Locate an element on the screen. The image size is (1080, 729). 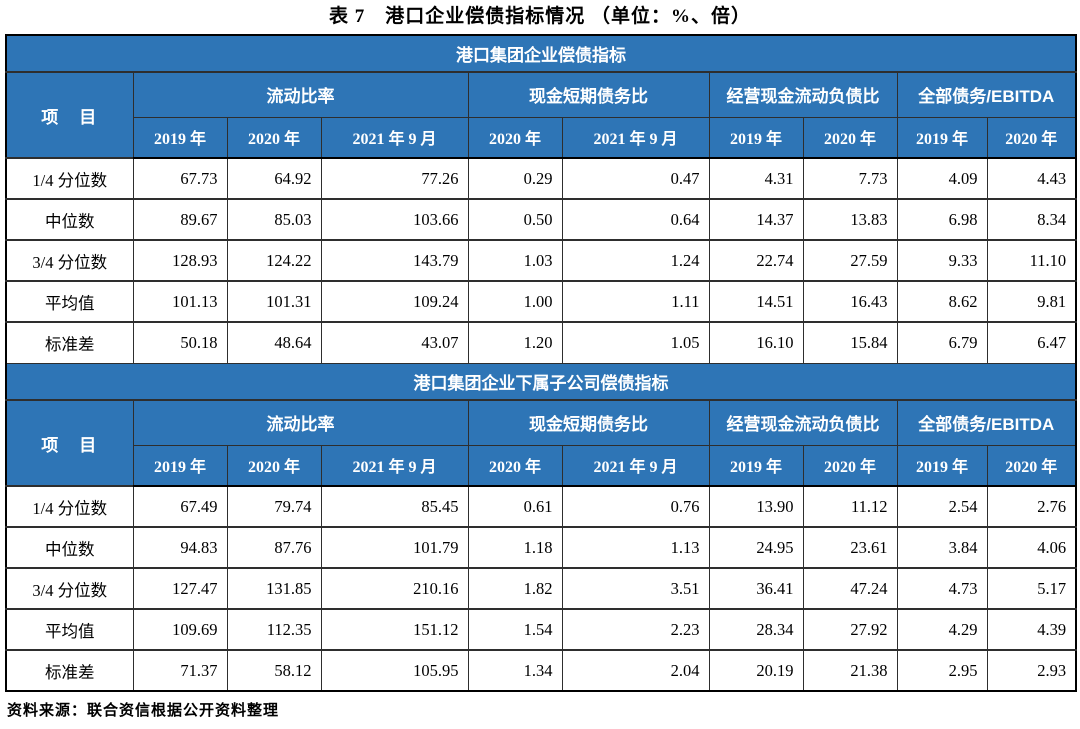
item-header-cell: 项 目 is located at coordinates (69, 115).